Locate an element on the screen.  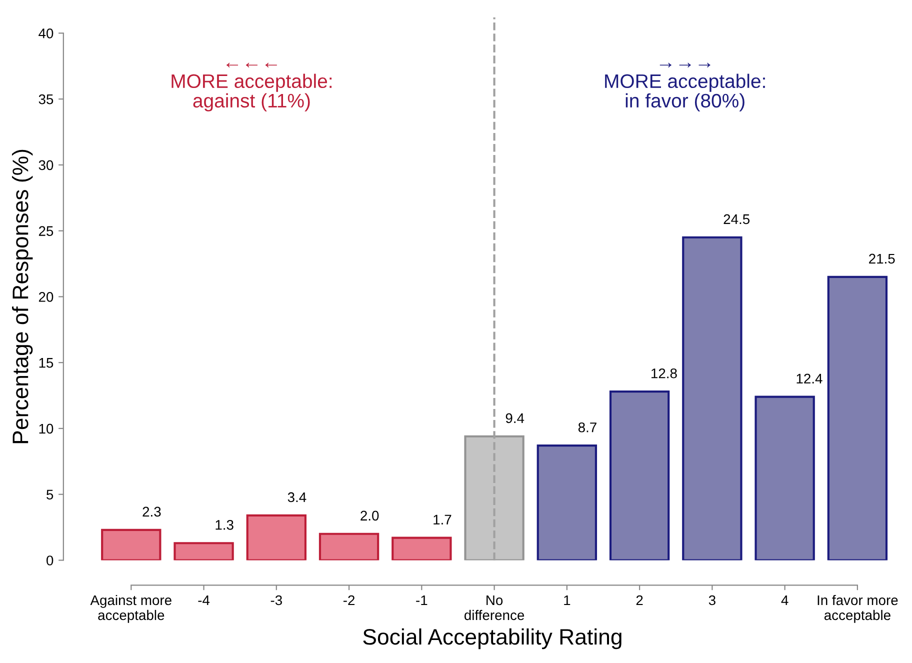
data-label: 21.5 is located at coordinates (882, 259).